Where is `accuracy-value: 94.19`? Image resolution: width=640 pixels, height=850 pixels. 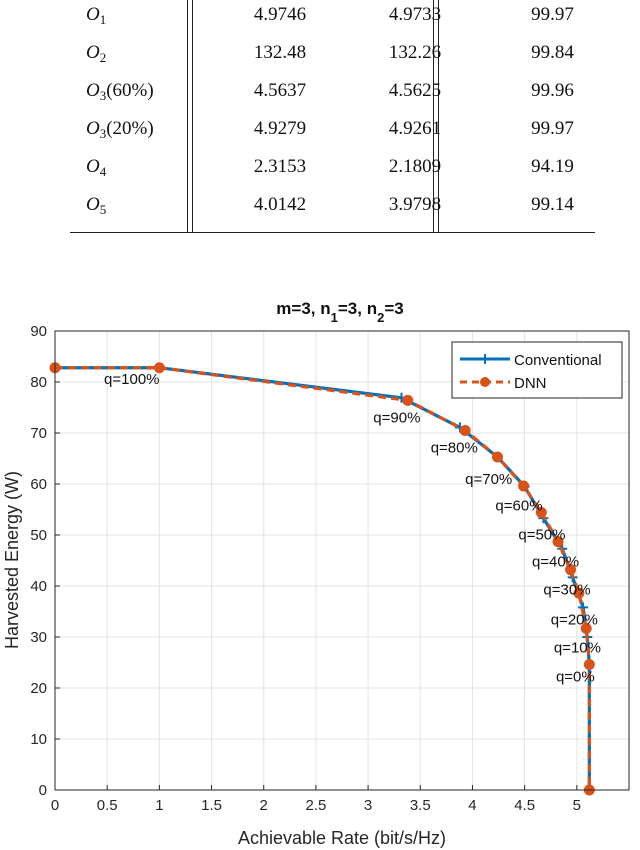
accuracy-value: 94.19 is located at coordinates (552, 166).